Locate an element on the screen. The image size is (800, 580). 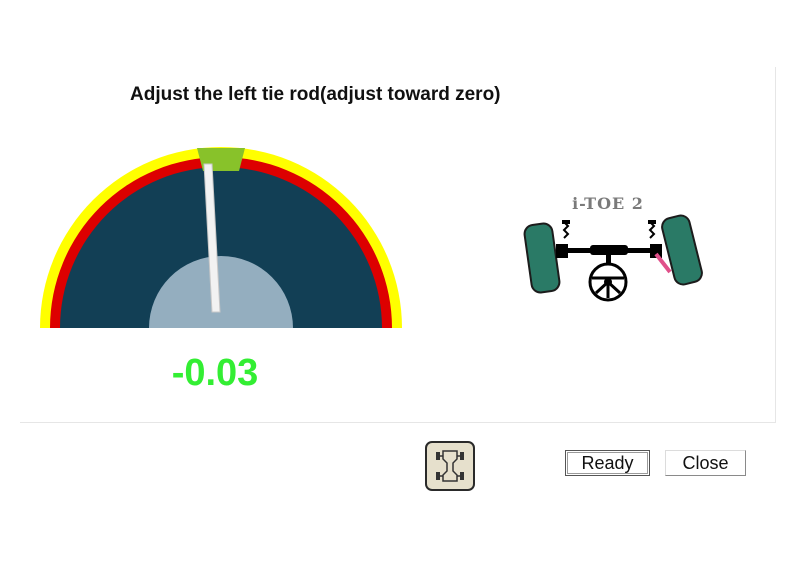
left-tire is located at coordinates (542, 258).